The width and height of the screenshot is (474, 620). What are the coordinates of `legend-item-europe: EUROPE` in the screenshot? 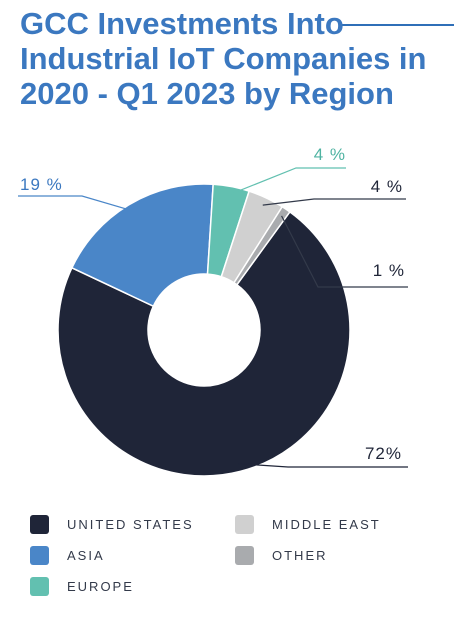 It's located at (82, 586).